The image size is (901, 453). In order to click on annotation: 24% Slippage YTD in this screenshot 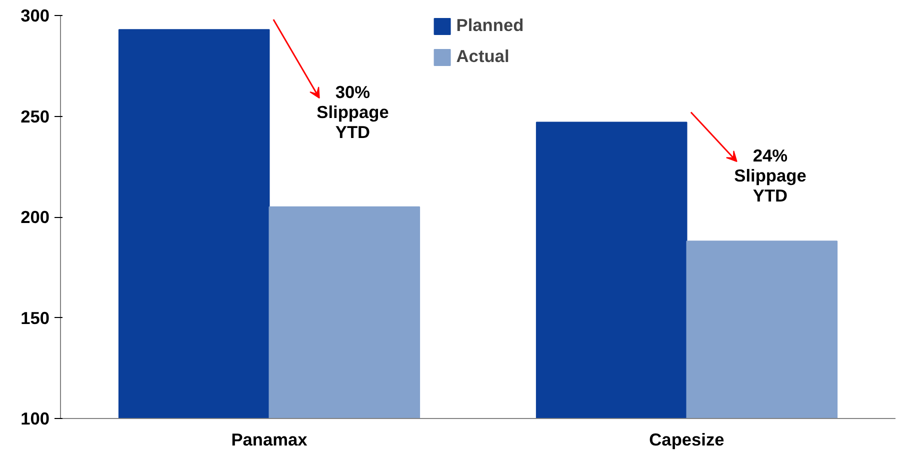, I will do `click(770, 175)`.